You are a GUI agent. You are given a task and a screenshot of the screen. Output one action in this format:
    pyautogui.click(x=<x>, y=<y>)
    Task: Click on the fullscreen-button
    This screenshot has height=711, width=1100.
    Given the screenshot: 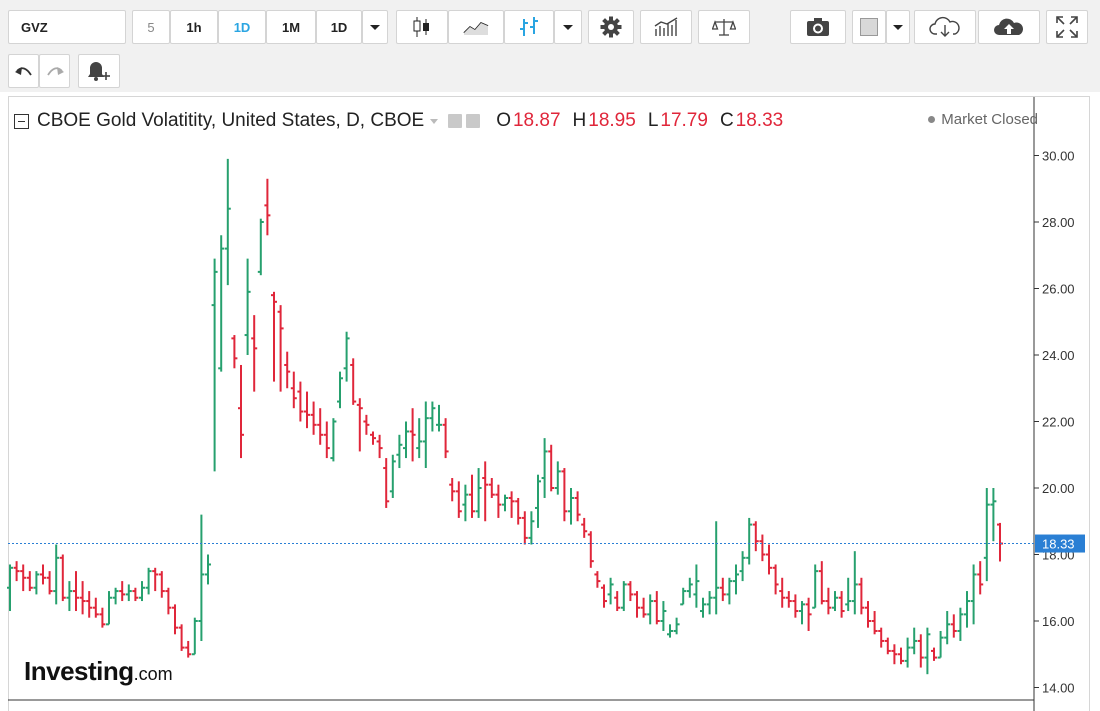 What is the action you would take?
    pyautogui.click(x=1067, y=27)
    